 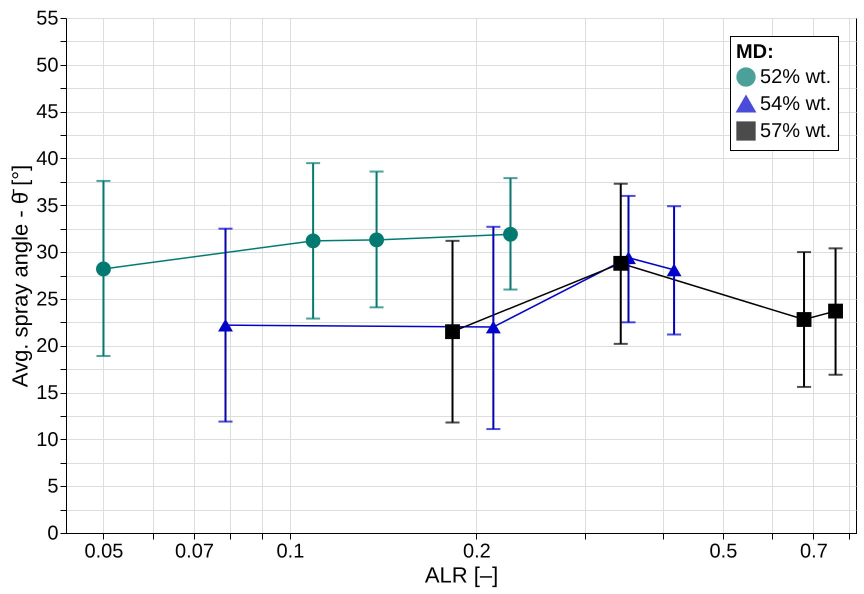 What do you see at coordinates (47, 65) in the screenshot?
I see `y-tick-label: 50` at bounding box center [47, 65].